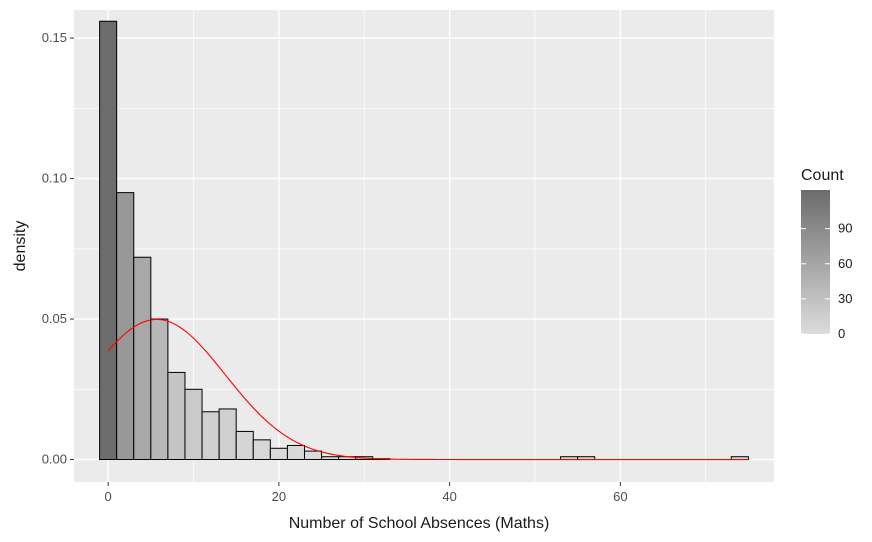 The width and height of the screenshot is (872, 542). What do you see at coordinates (54, 459) in the screenshot?
I see `y-tick-label: 0.00` at bounding box center [54, 459].